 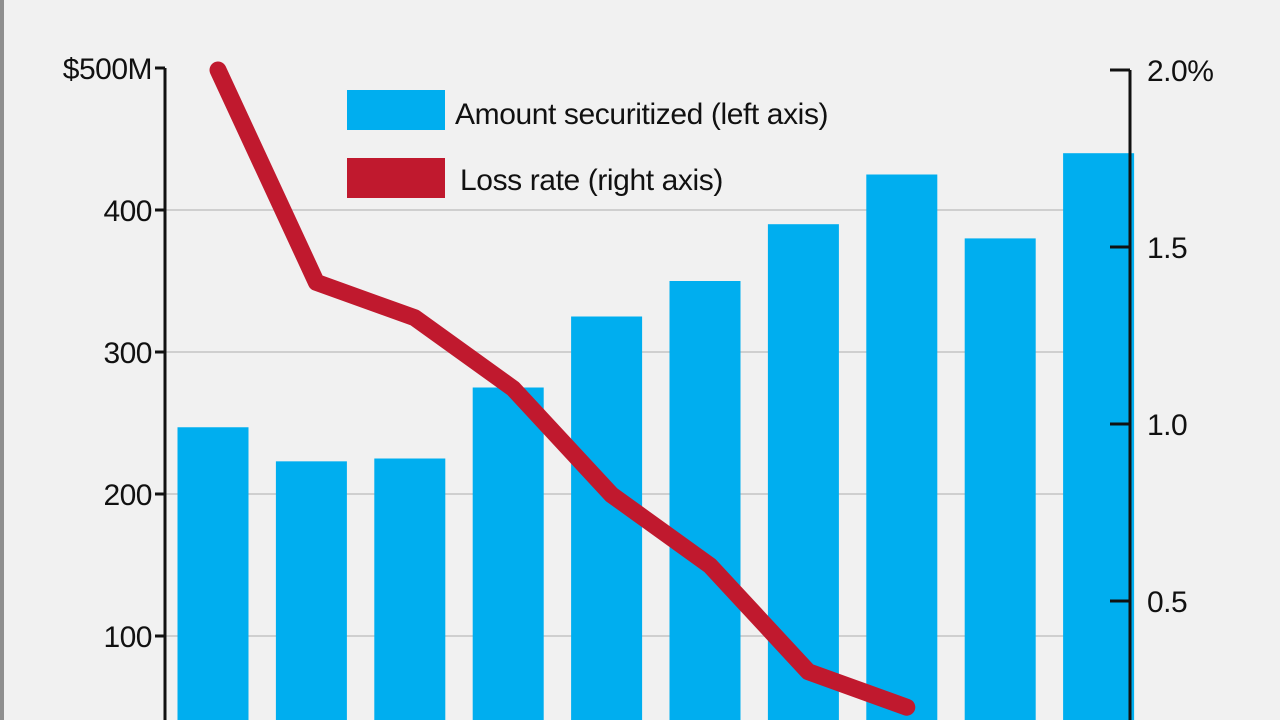 I want to click on left-axis-tick-label: 100, so click(x=127, y=637).